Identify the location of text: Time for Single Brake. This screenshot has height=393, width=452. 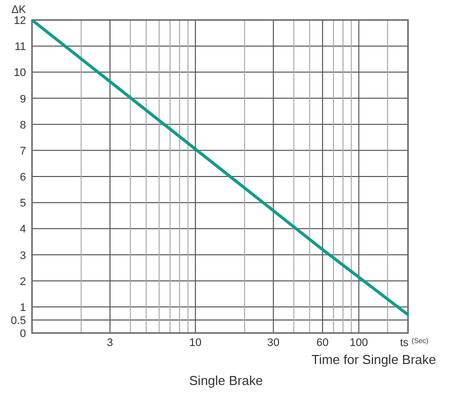
(373, 359).